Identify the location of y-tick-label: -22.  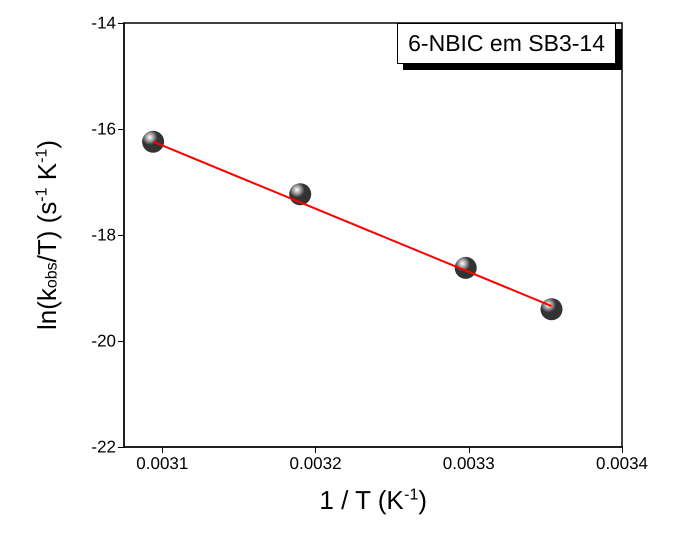
(103, 447).